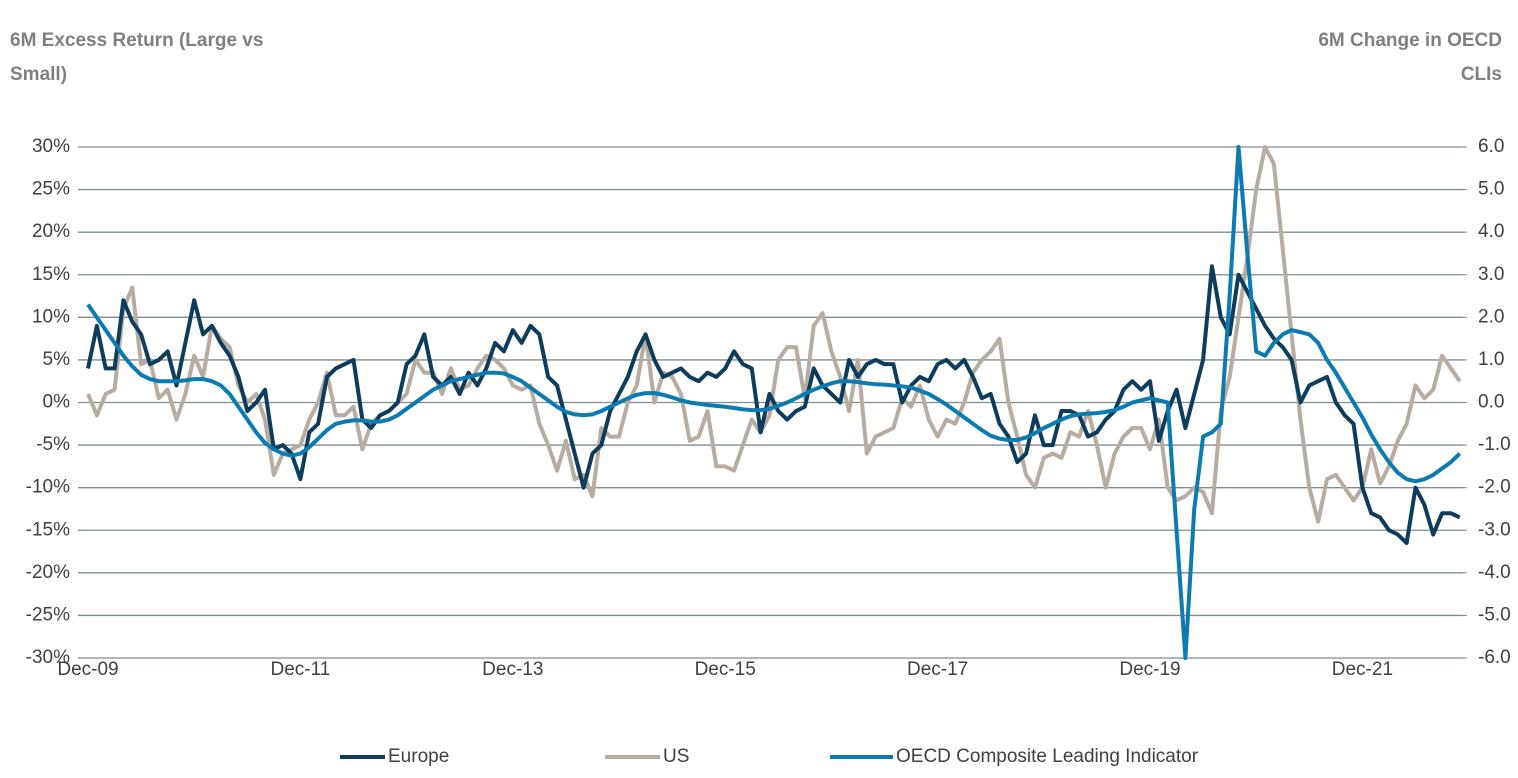 The image size is (1518, 778). I want to click on legend-label: OECD Composite Leading Indicator, so click(1047, 756).